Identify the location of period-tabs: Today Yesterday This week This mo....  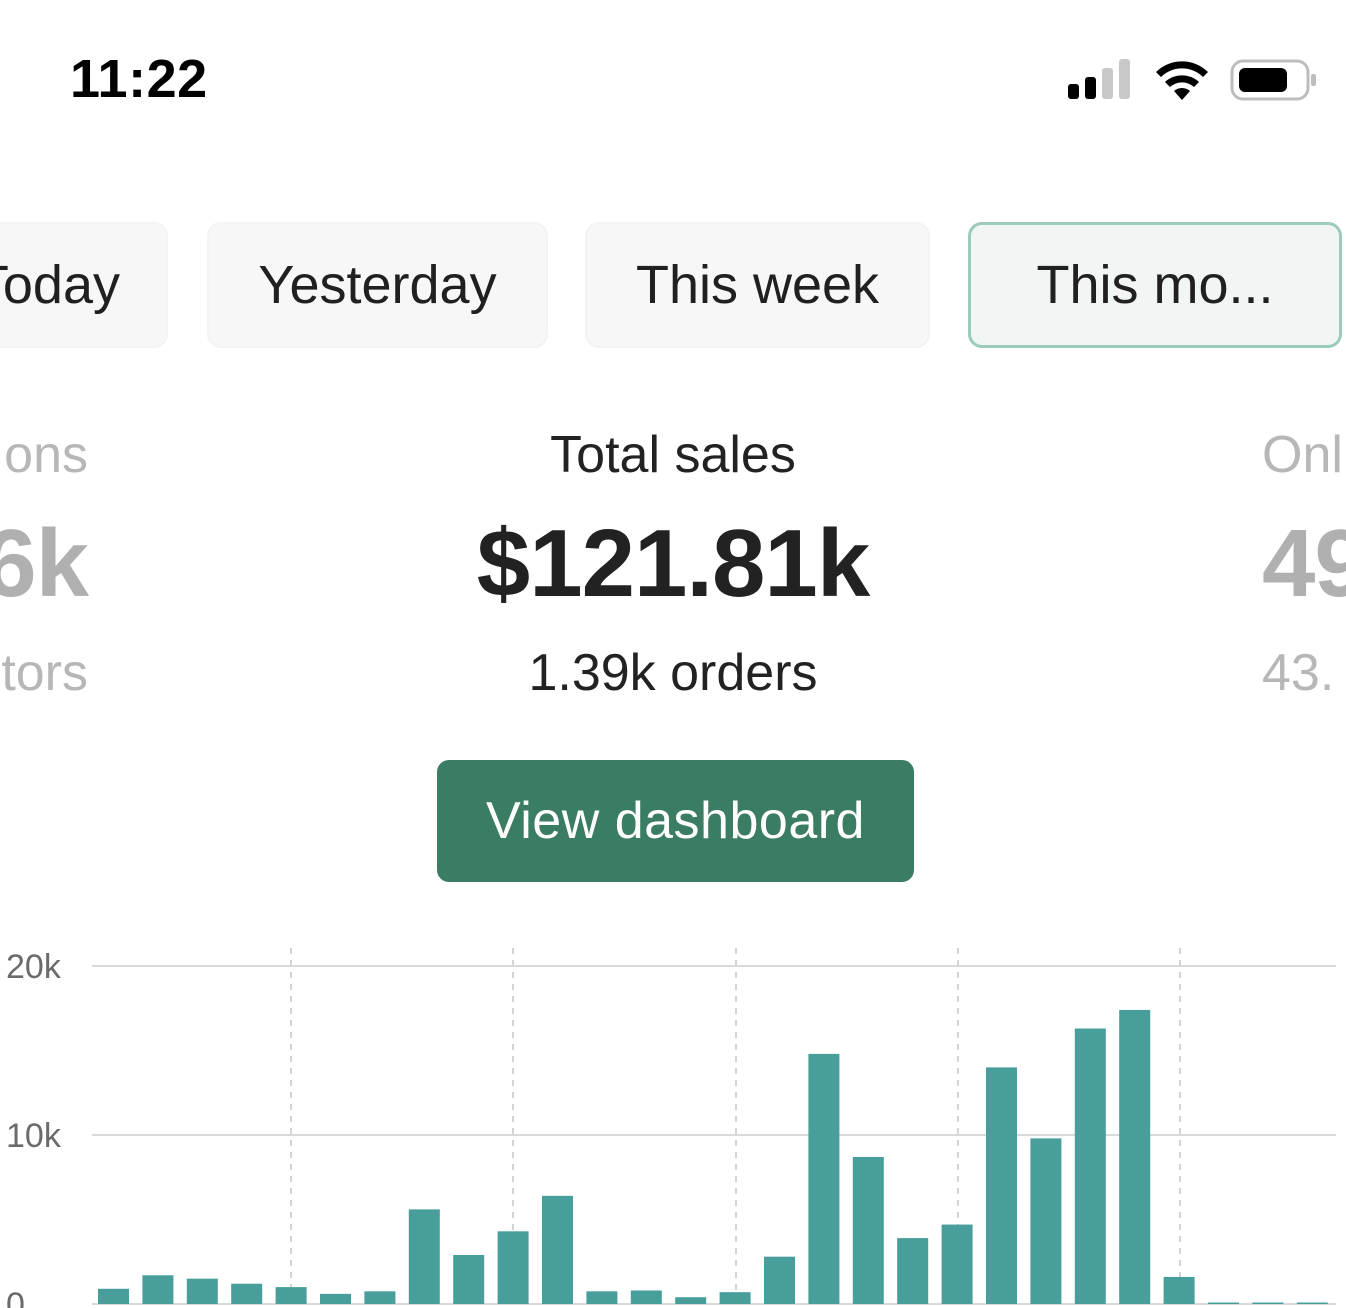
(673, 286).